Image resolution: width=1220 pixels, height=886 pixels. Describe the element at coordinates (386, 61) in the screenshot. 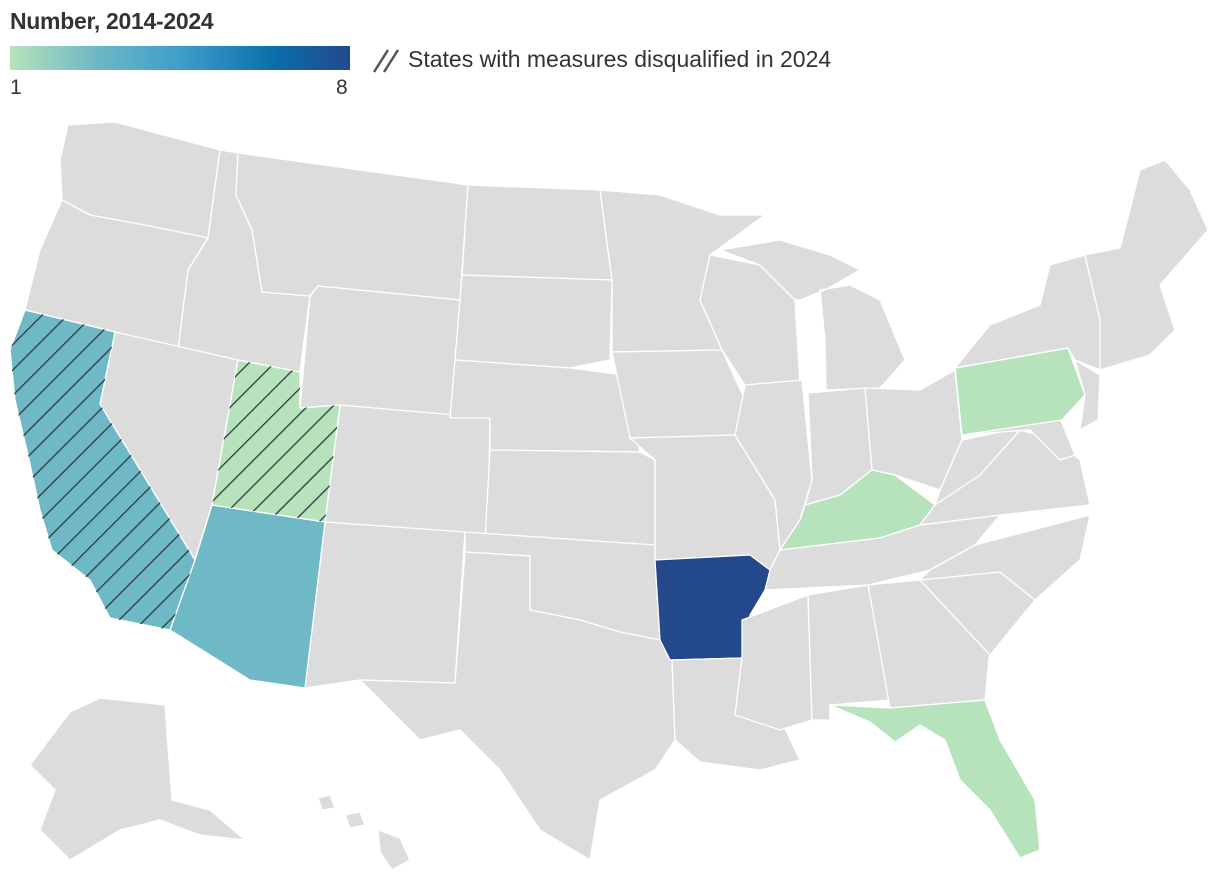

I see `hatch-legend-icon` at that location.